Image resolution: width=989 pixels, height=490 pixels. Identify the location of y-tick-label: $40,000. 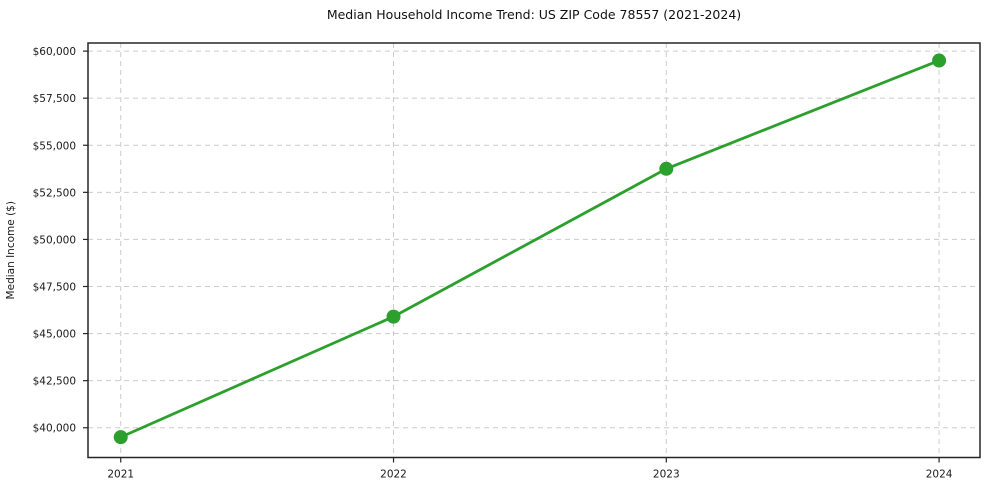
(54, 429).